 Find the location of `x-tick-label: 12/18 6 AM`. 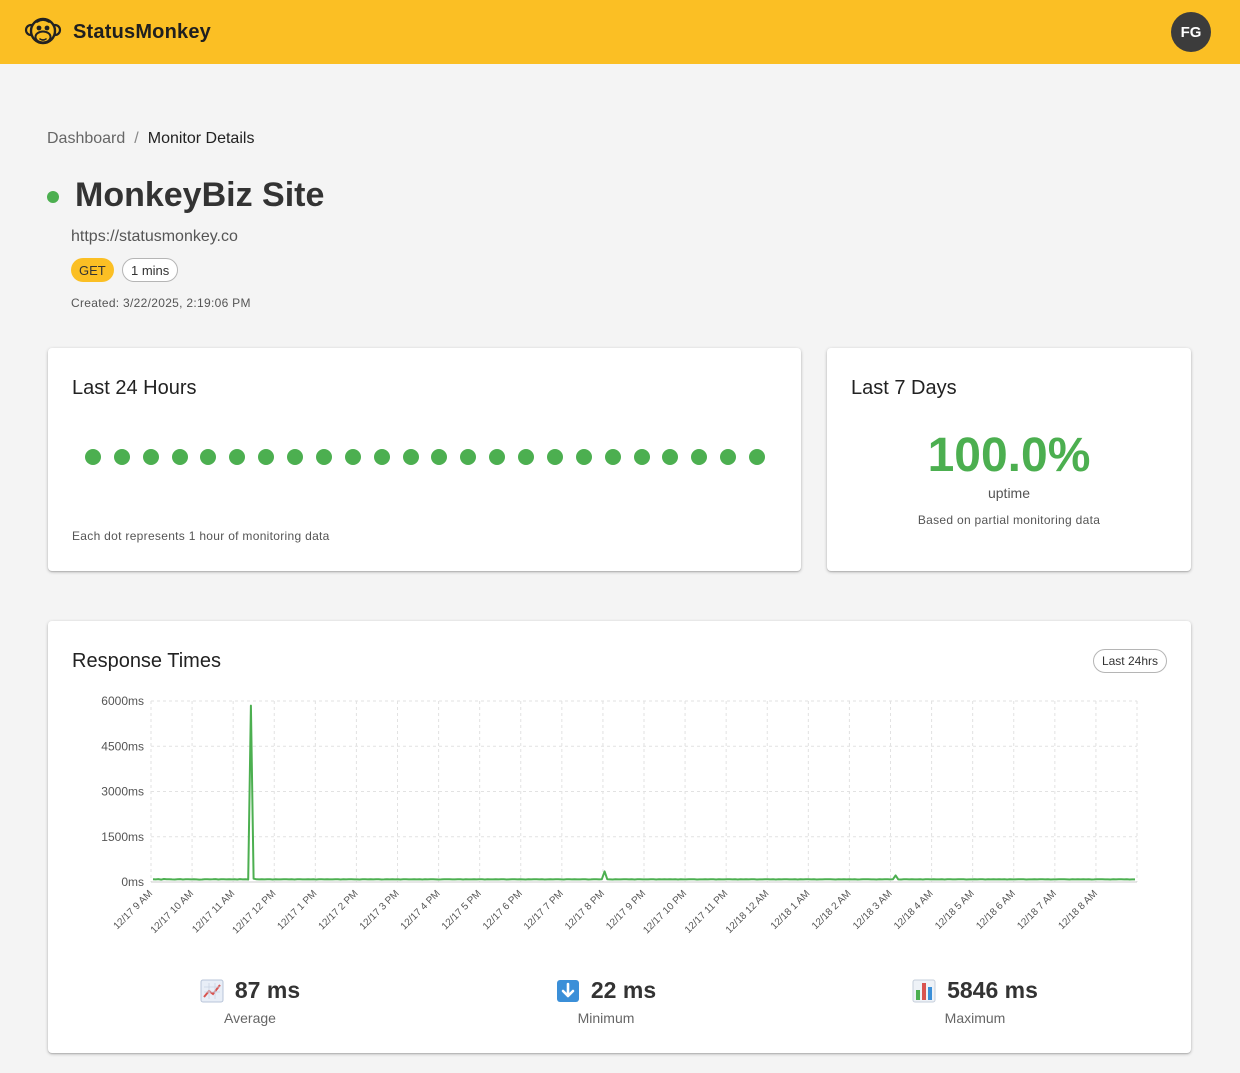

x-tick-label: 12/18 6 AM is located at coordinates (996, 910).